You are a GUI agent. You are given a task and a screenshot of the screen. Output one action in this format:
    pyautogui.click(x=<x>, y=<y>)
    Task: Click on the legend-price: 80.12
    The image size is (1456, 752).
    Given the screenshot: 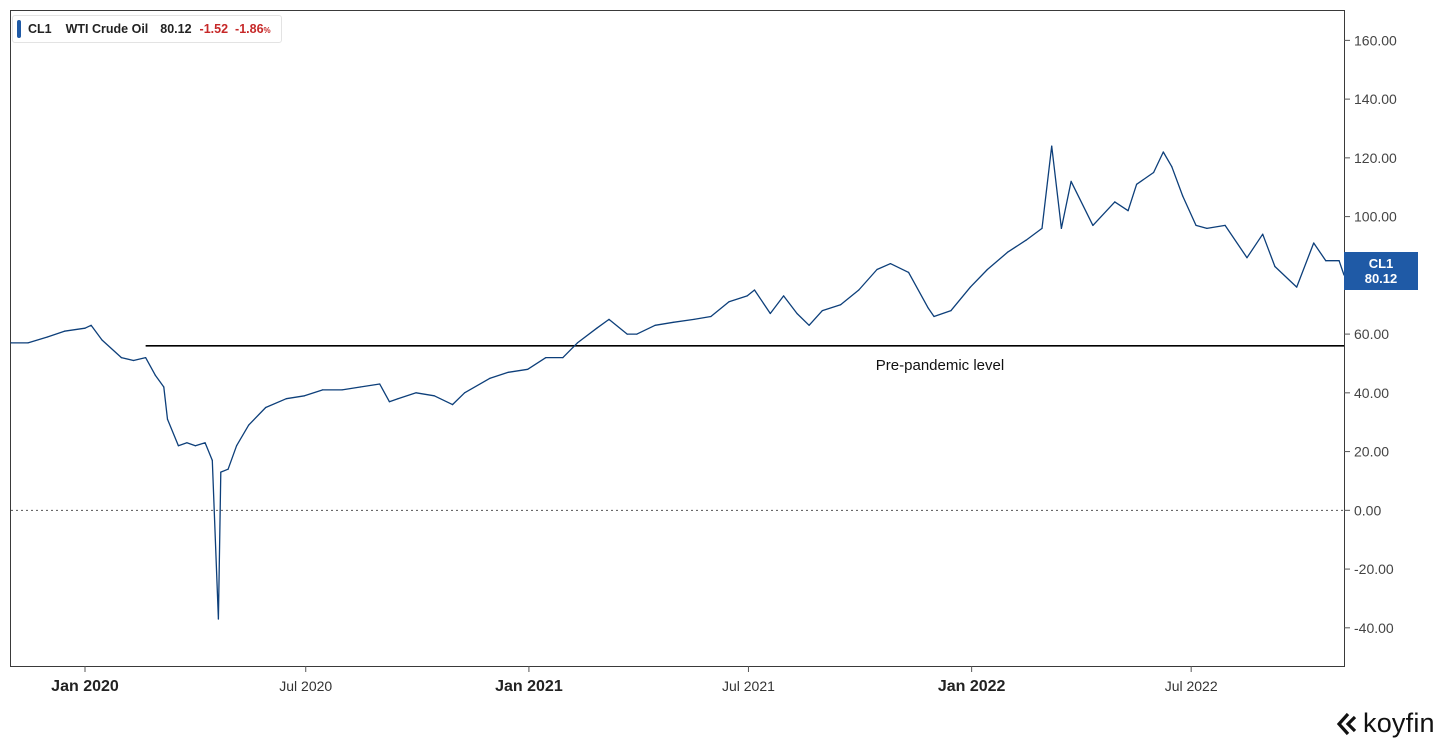 What is the action you would take?
    pyautogui.click(x=176, y=29)
    